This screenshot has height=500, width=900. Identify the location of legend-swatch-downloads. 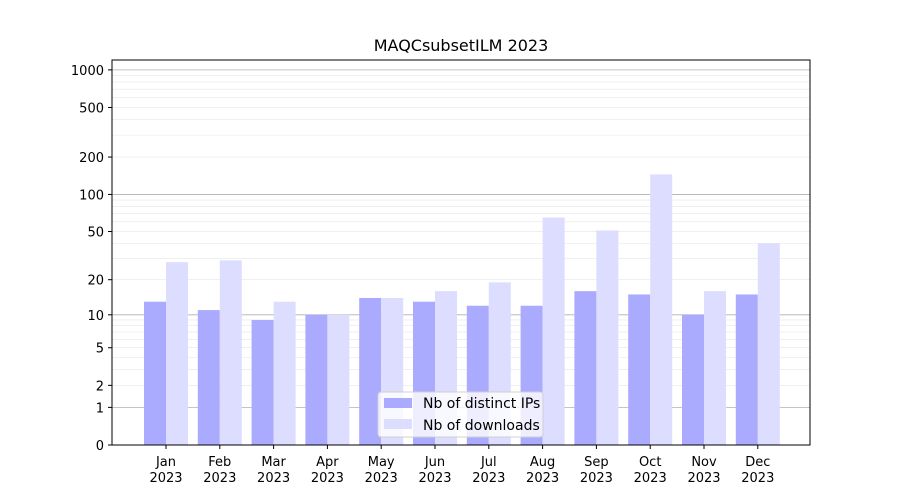
(398, 424).